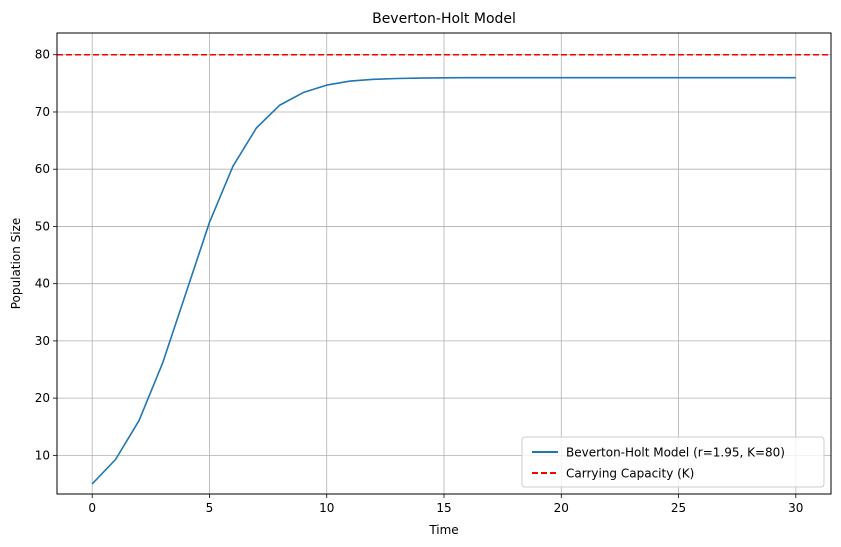  Describe the element at coordinates (42, 226) in the screenshot. I see `y-tick-label: 50` at that location.